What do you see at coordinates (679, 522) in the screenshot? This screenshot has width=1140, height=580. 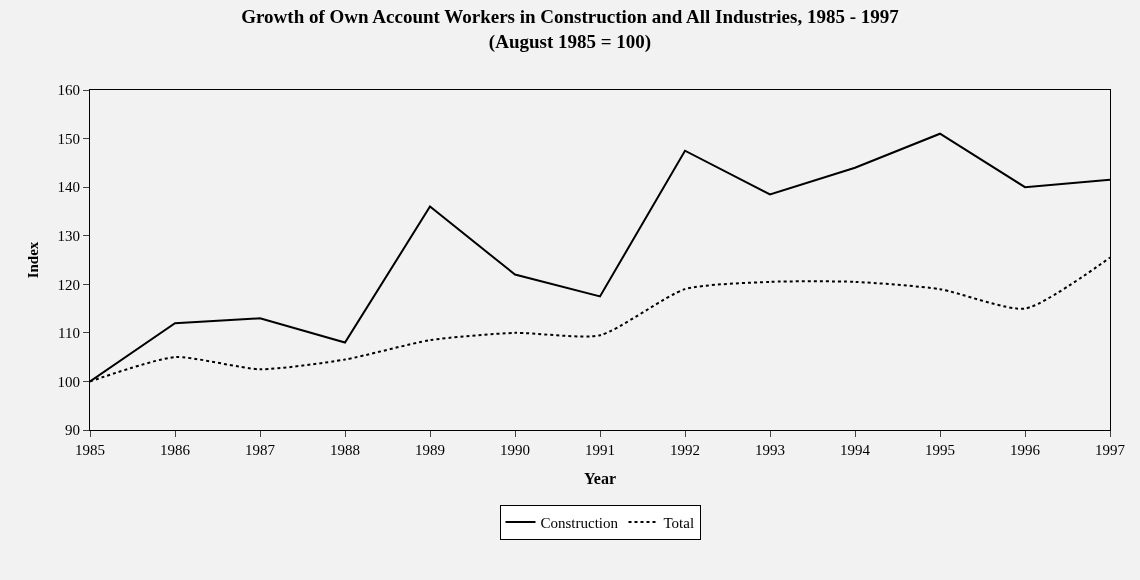 I see `legend-label: Total` at bounding box center [679, 522].